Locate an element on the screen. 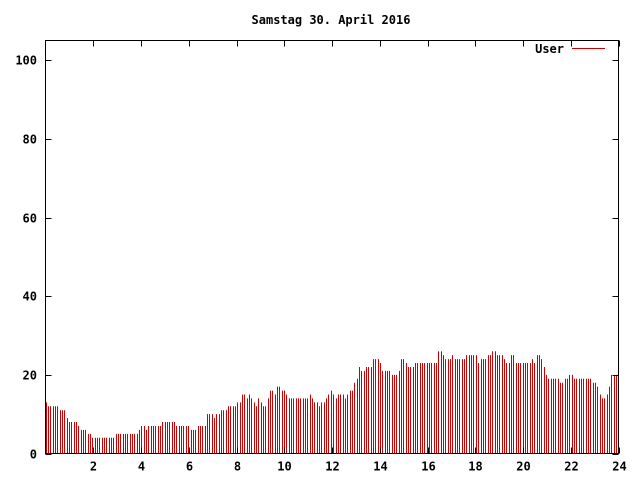 The width and height of the screenshot is (640, 480). legend: User is located at coordinates (570, 49).